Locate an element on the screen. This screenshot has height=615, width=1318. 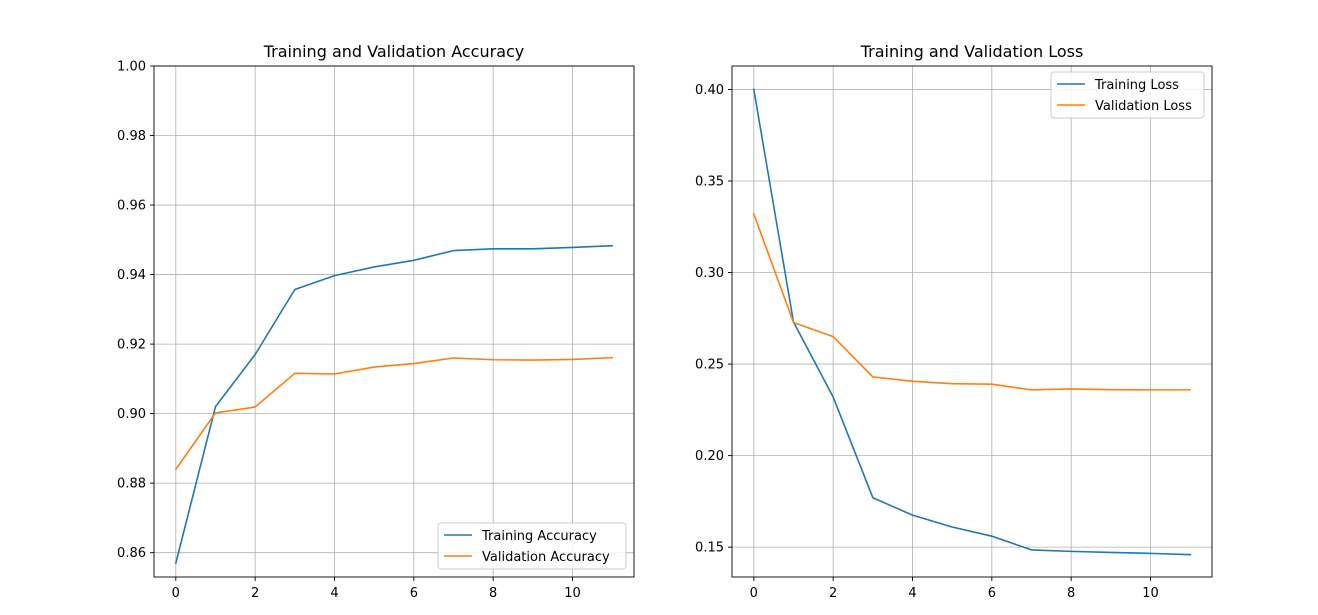
chart-2-ytick-label-0: 0.15 is located at coordinates (709, 548).